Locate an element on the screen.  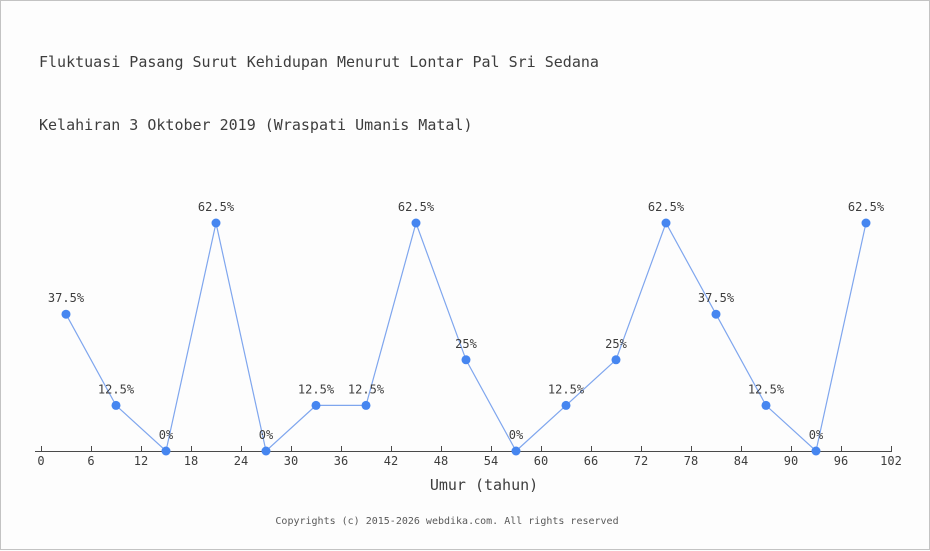
x-axis-tick-label: 24 is located at coordinates (241, 461).